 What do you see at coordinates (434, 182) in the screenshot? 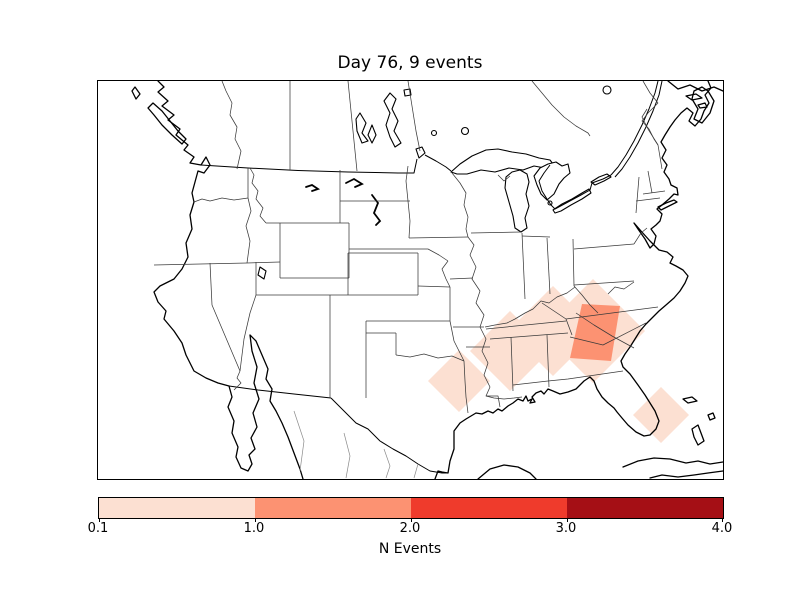
I see `lakes` at bounding box center [434, 182].